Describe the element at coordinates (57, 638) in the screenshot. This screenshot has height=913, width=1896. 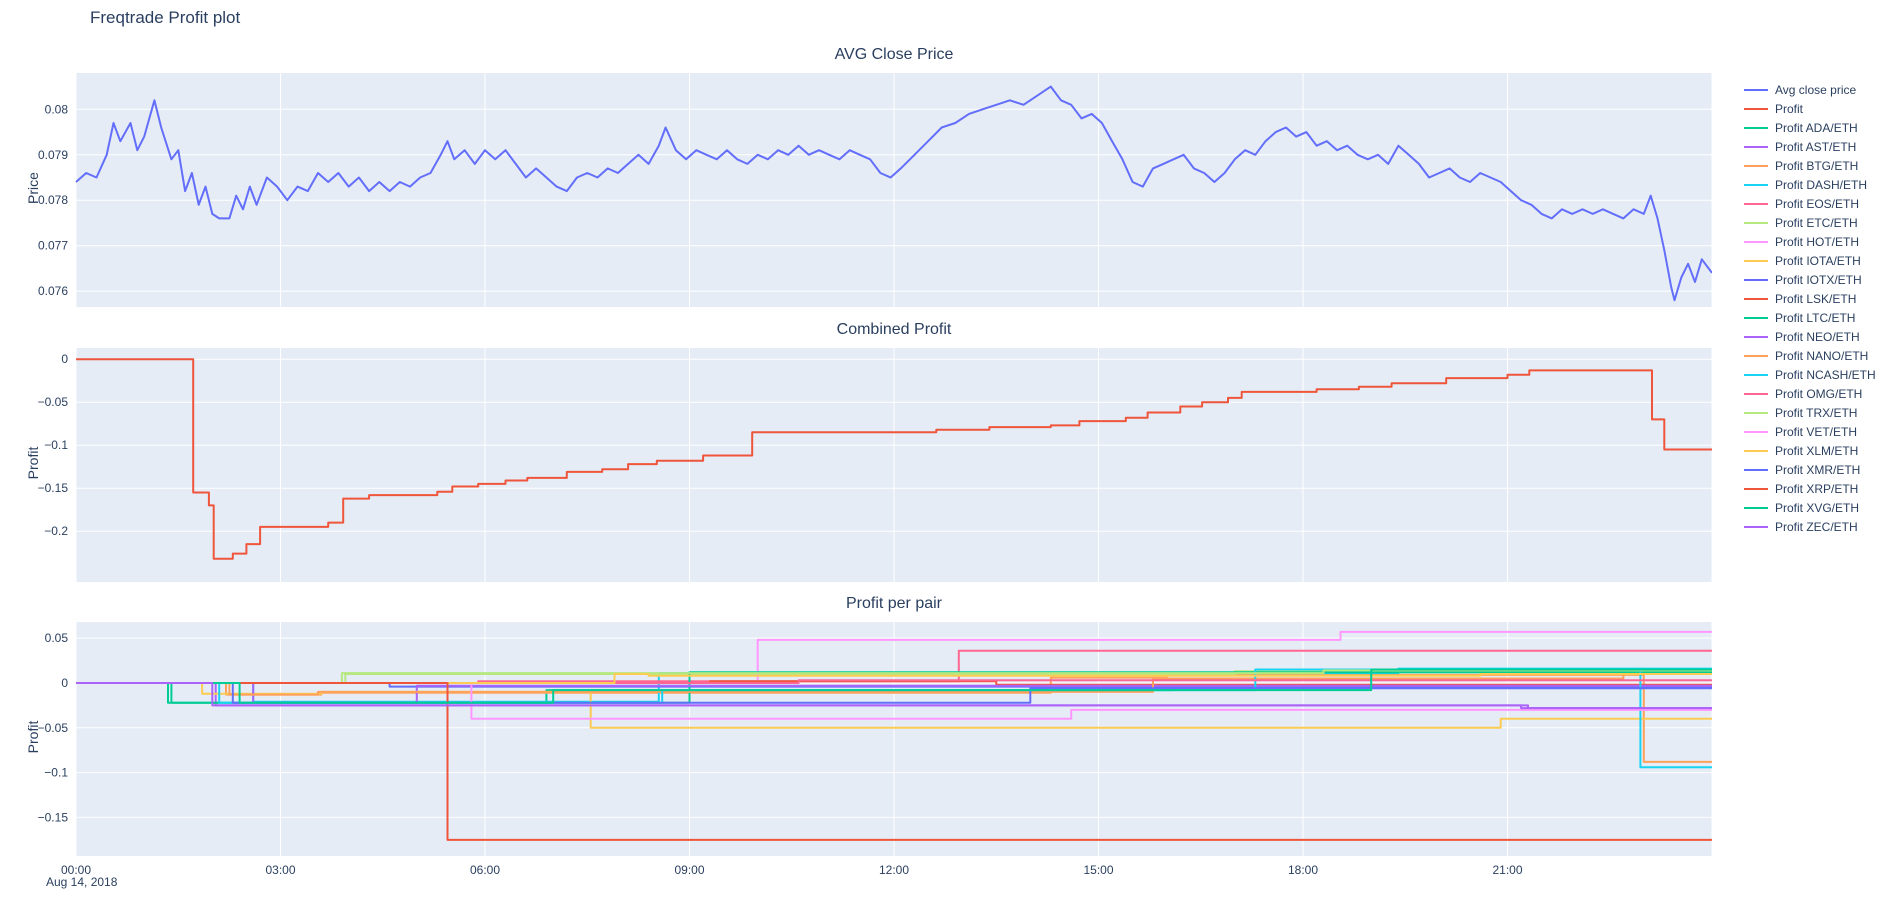
I see `y-tick-label: 0.05` at that location.